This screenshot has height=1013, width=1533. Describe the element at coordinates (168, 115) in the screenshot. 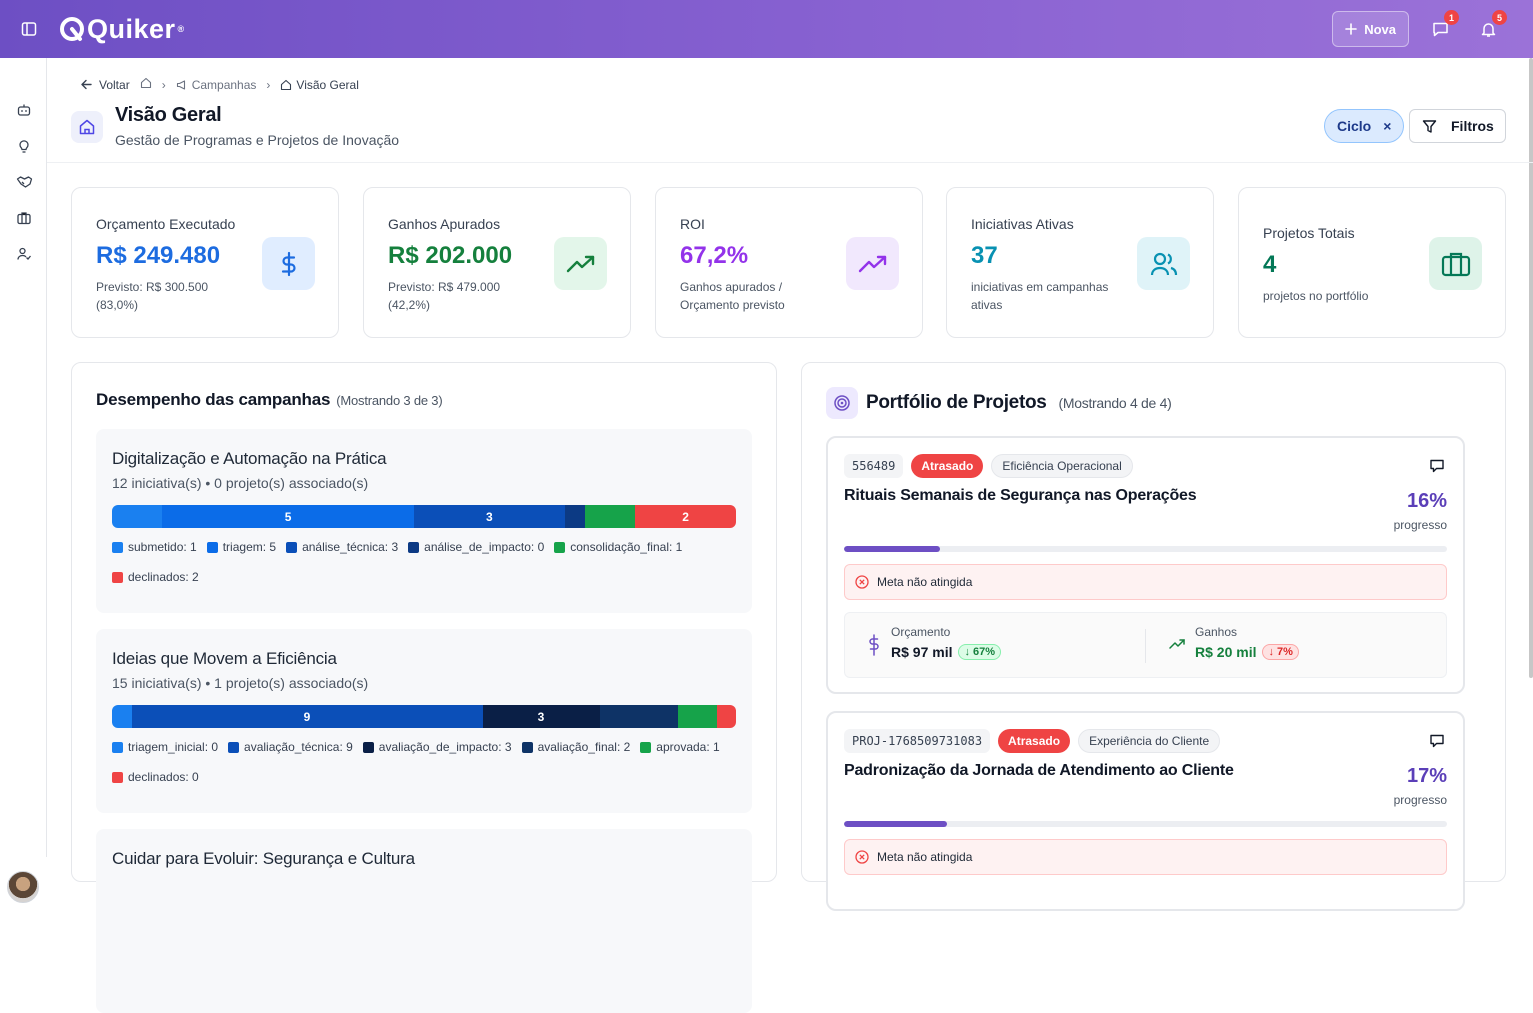

I see `page-title: Visão Geral` at that location.